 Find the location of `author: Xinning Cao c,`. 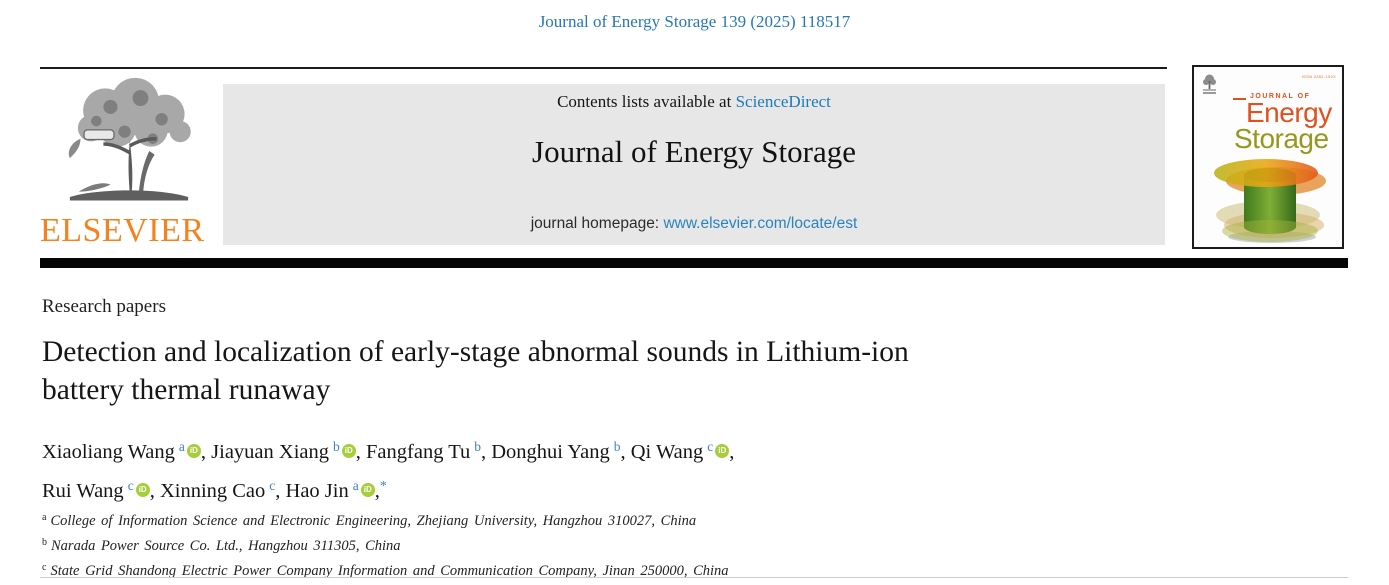

author: Xinning Cao c, is located at coordinates (222, 490).